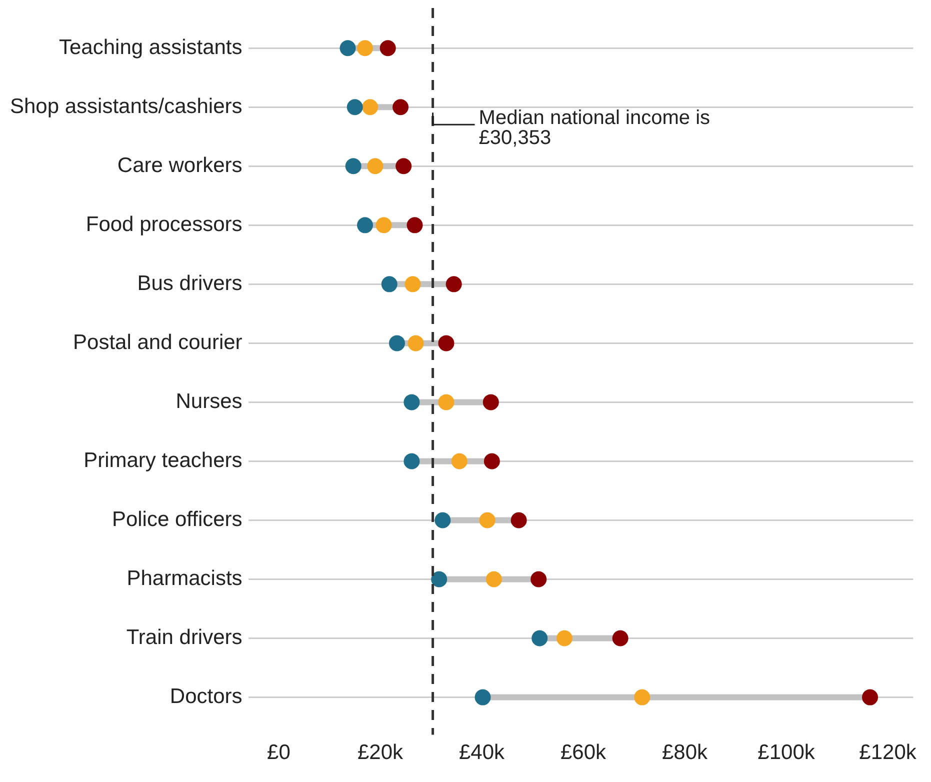 Image resolution: width=931 pixels, height=782 pixels. I want to click on y-tick-label: Bus drivers, so click(189, 283).